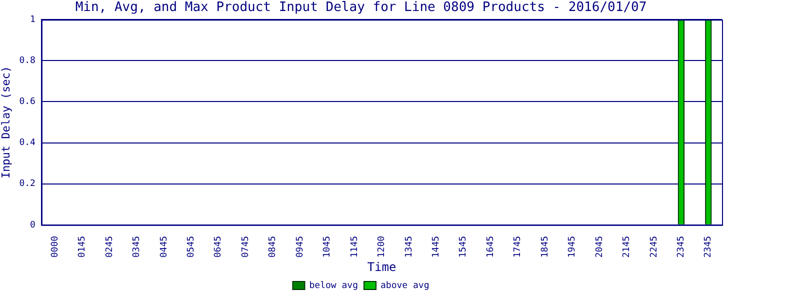  What do you see at coordinates (33, 19) in the screenshot?
I see `y-tick-label: 1` at bounding box center [33, 19].